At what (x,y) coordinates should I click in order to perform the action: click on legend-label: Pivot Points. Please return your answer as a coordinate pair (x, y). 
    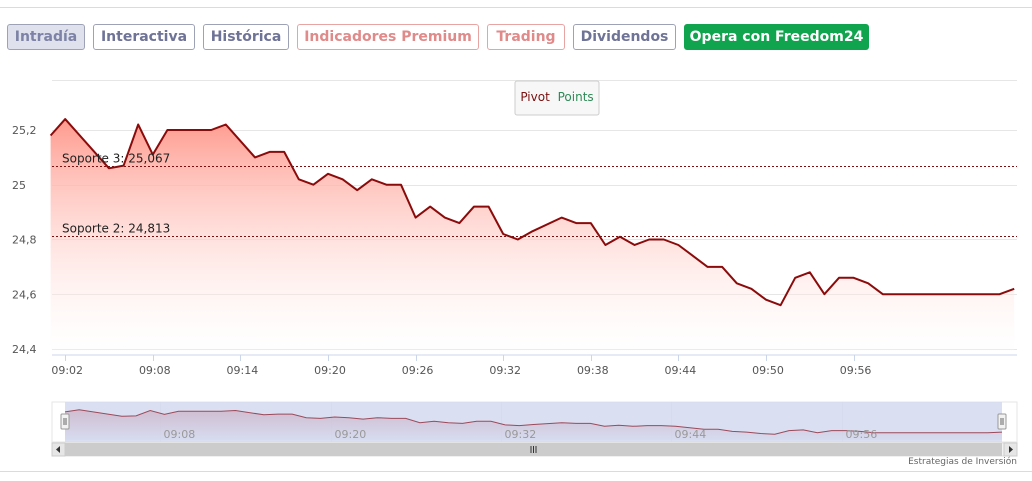
    Looking at the image, I should click on (556, 97).